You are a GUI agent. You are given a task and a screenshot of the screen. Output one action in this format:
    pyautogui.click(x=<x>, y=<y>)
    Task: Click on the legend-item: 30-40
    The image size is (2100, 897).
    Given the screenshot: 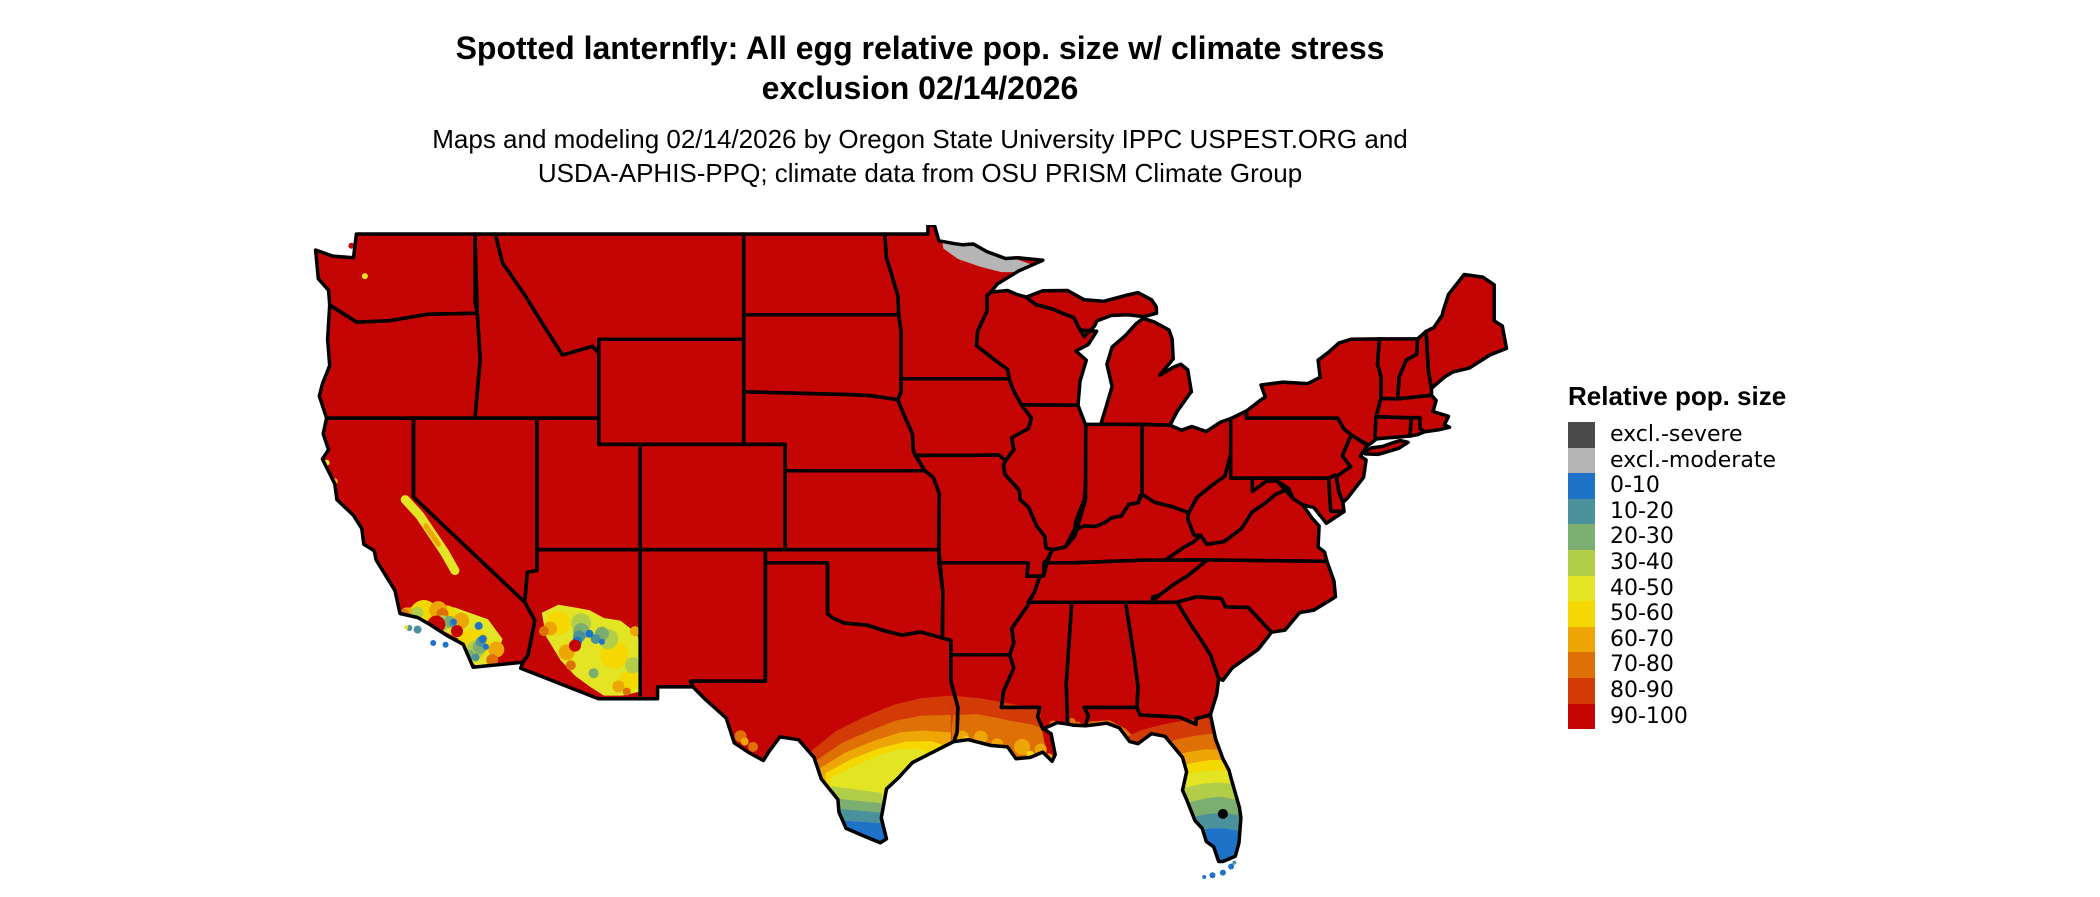 What is the action you would take?
    pyautogui.click(x=1718, y=562)
    